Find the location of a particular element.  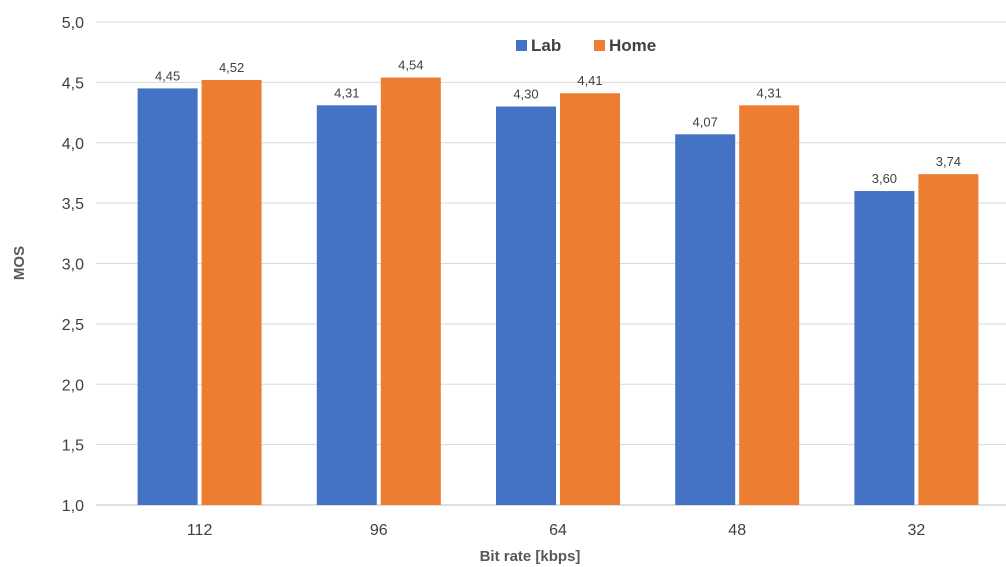

data-label: 4,54 is located at coordinates (410, 65).